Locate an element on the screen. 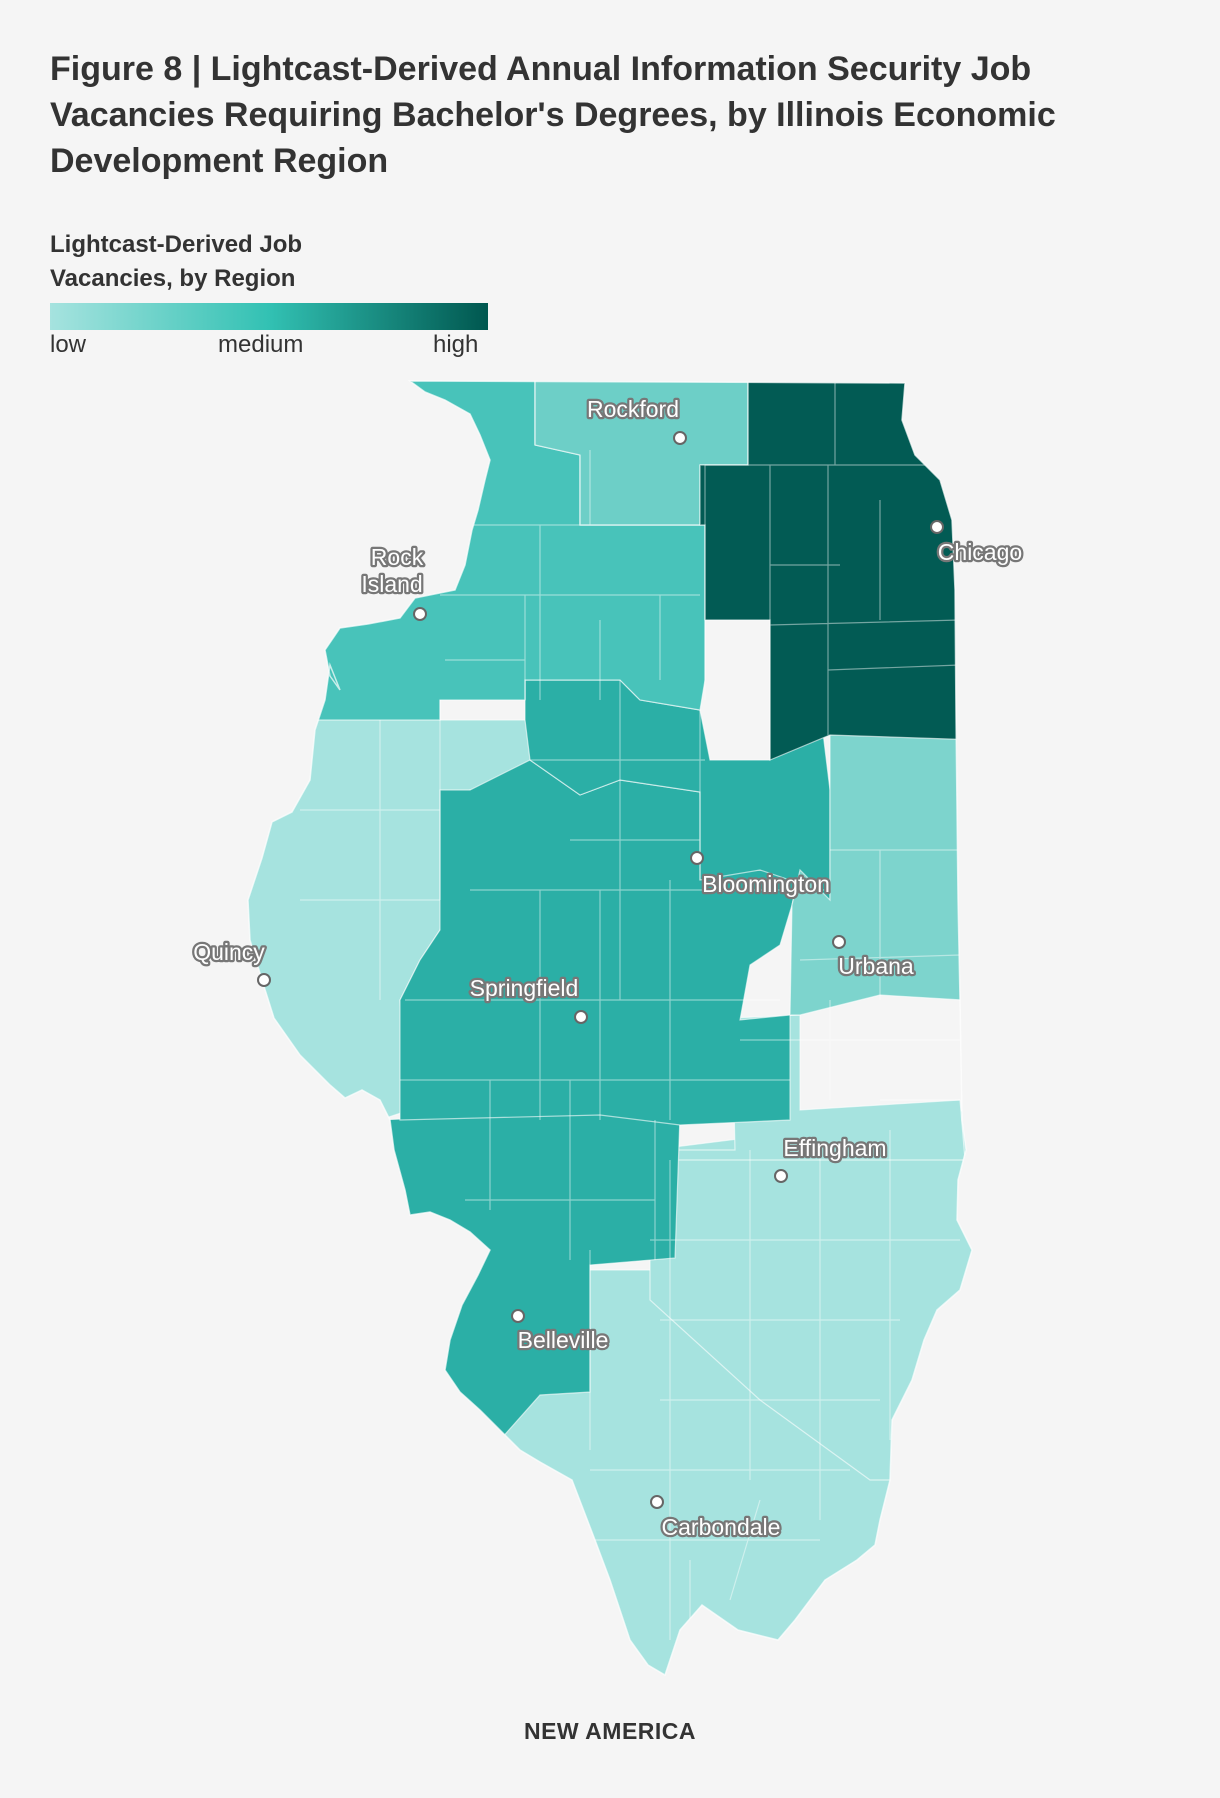 The width and height of the screenshot is (1220, 1798). city-quincy: Quincy is located at coordinates (231, 962).